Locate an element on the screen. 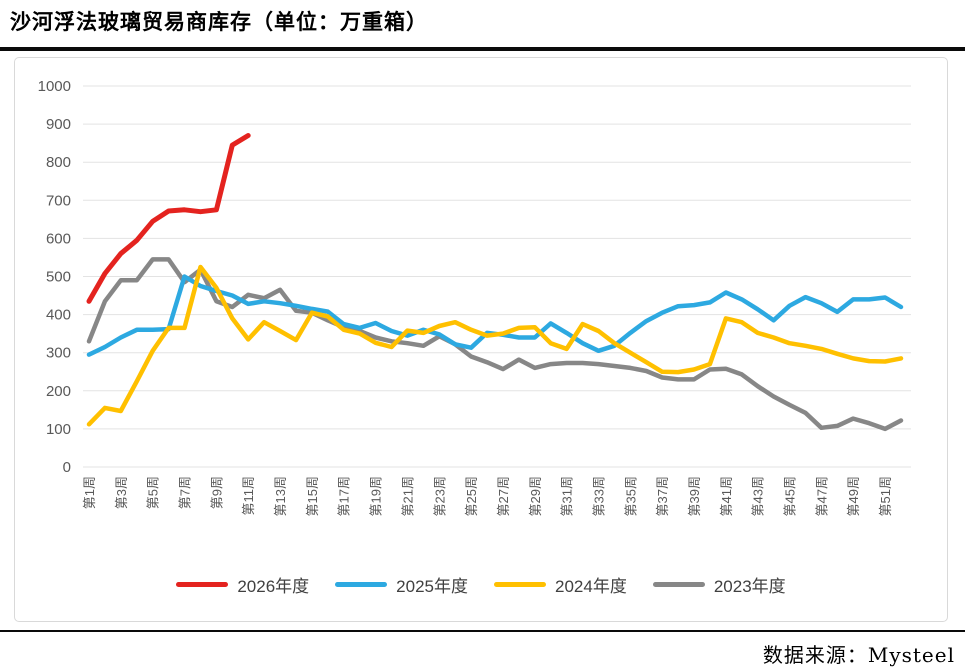 The image size is (965, 671). x-tick-label: 第41周 is located at coordinates (726, 496).